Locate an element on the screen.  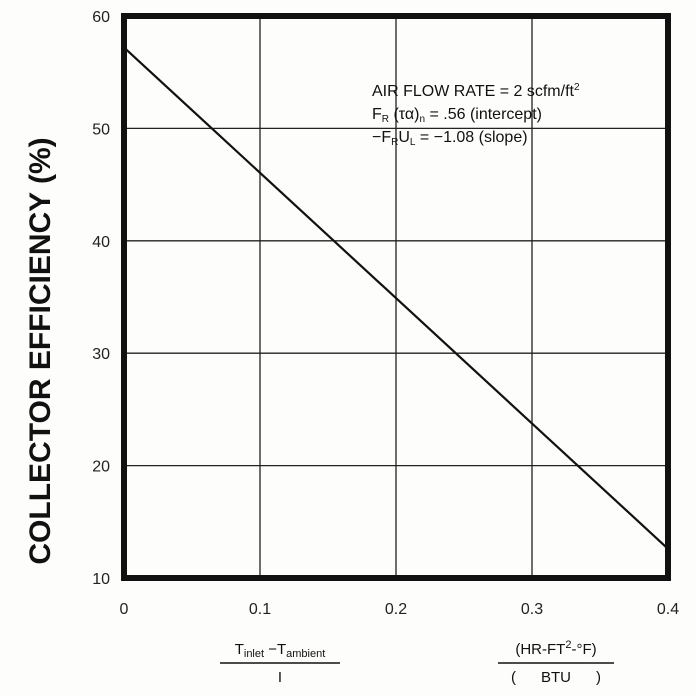
y-tick-label: 20 is located at coordinates (101, 467).